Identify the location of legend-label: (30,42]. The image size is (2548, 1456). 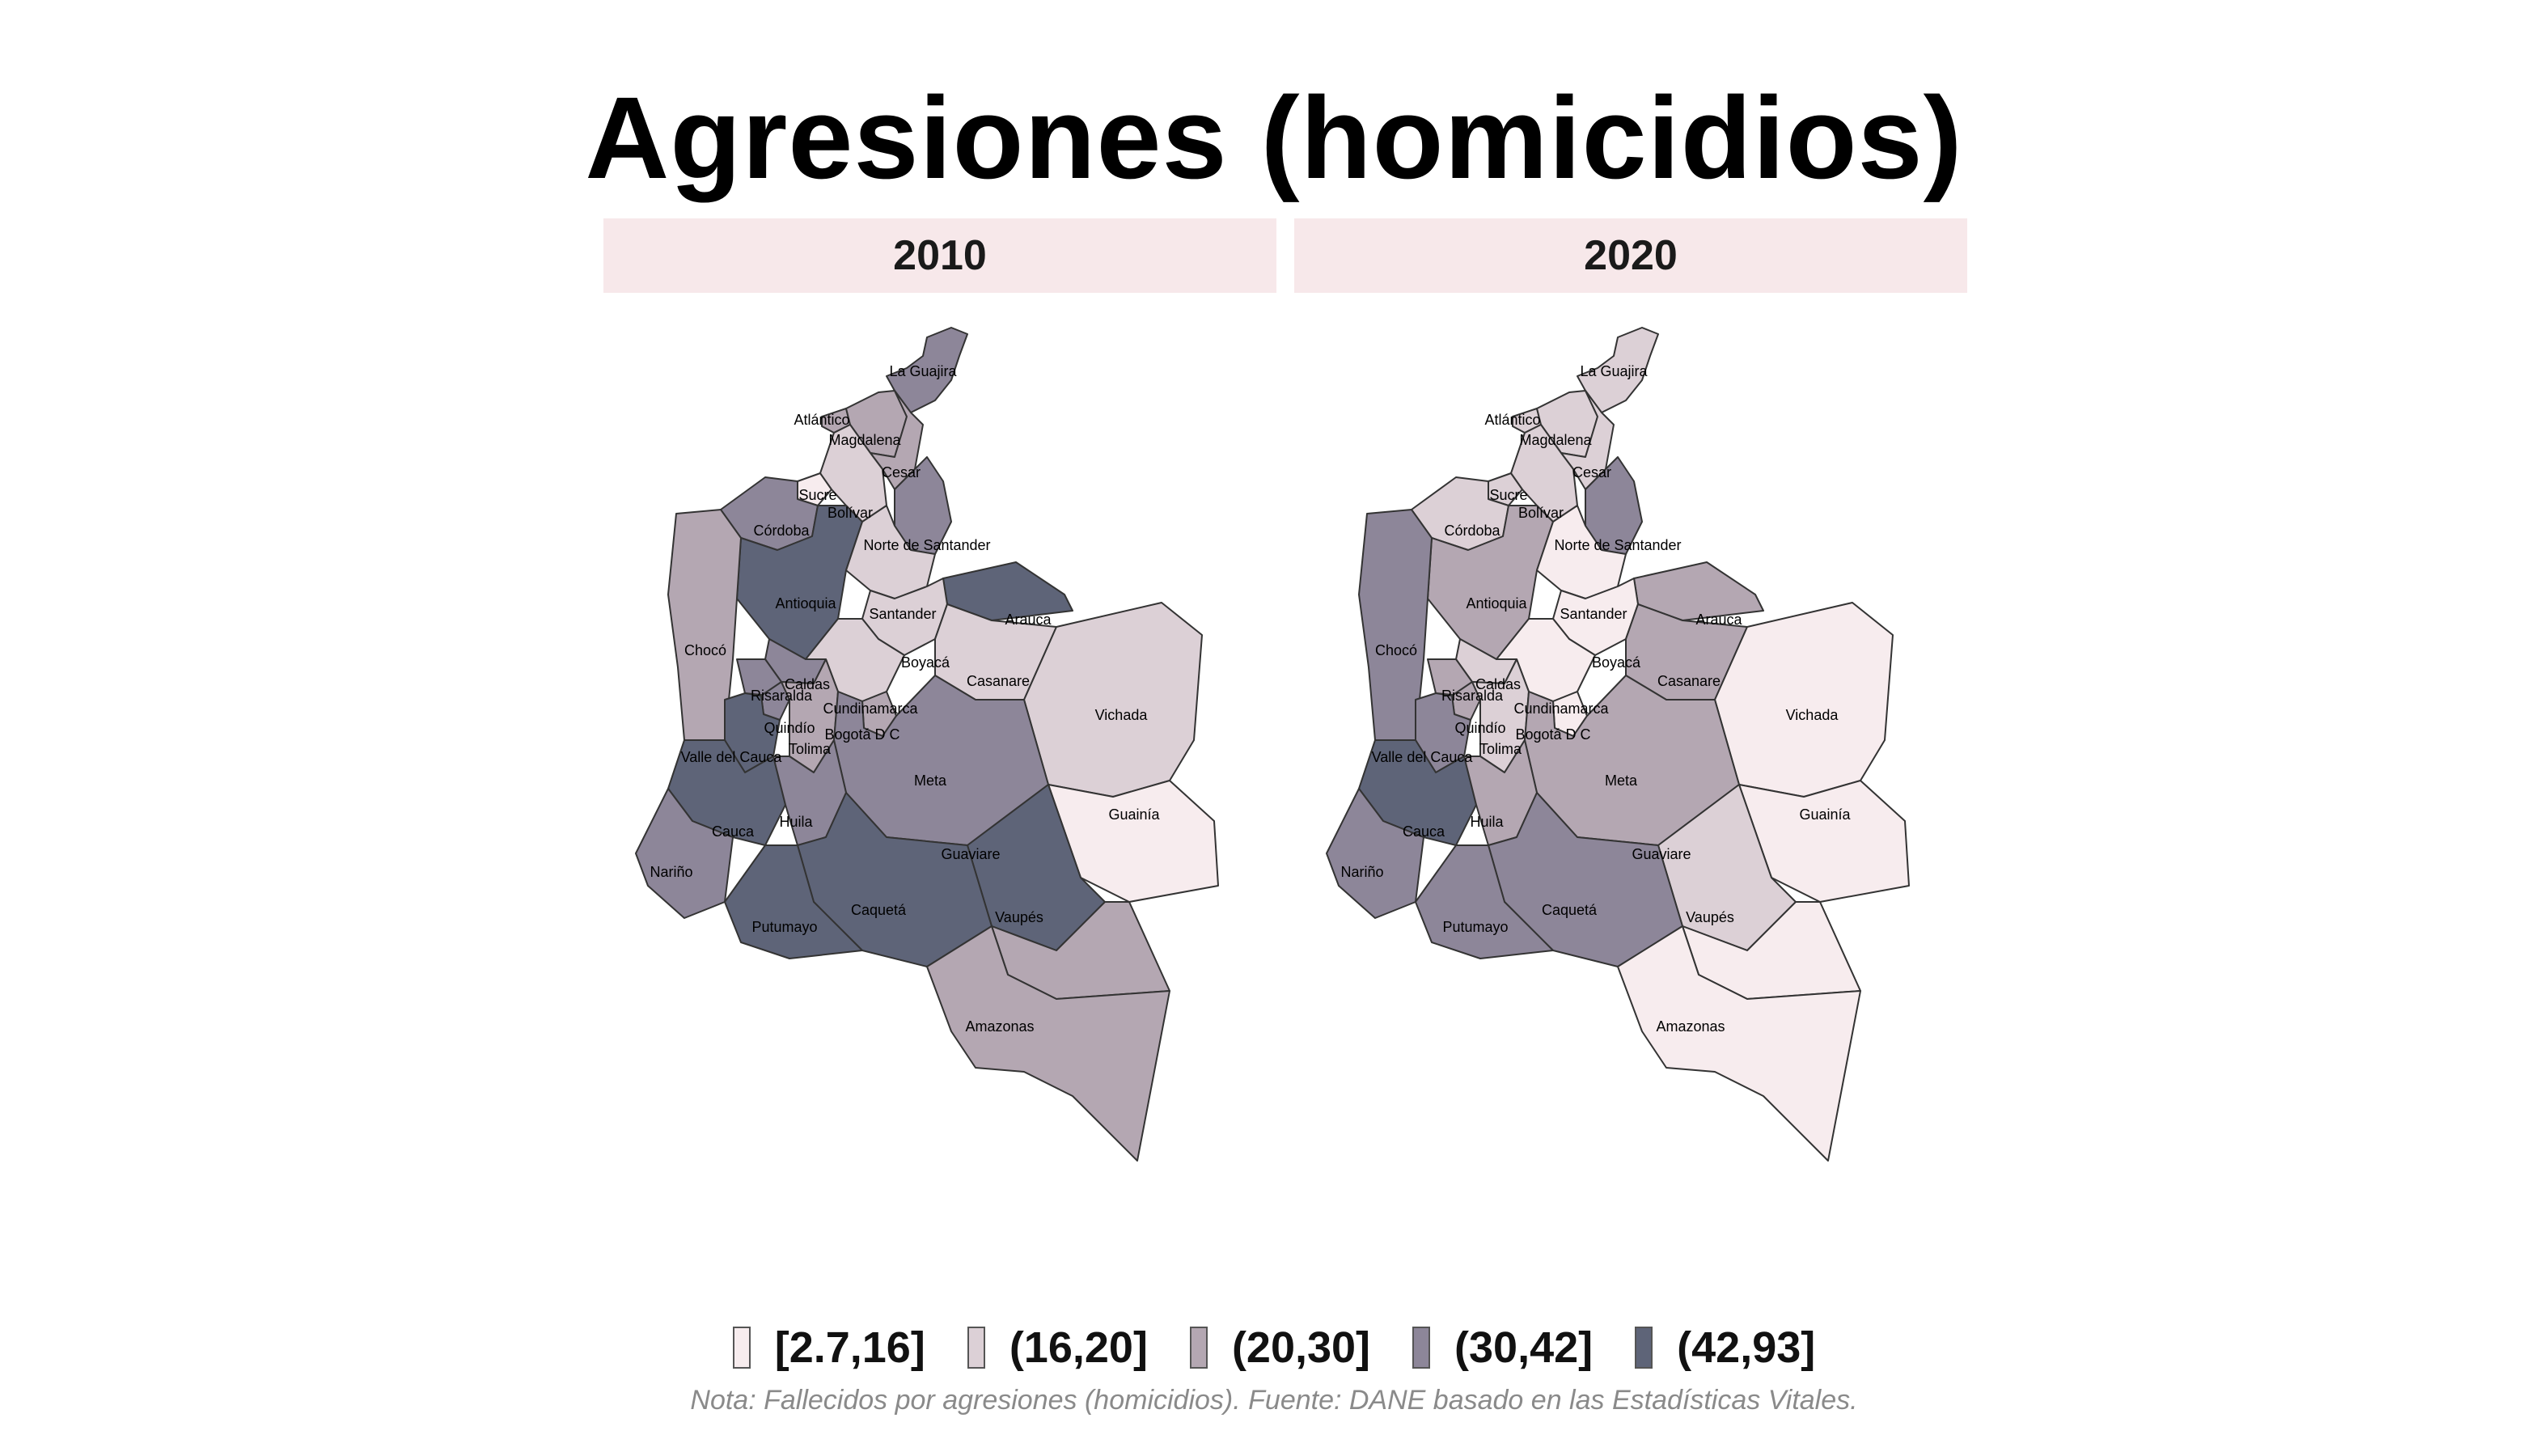
(1524, 1347).